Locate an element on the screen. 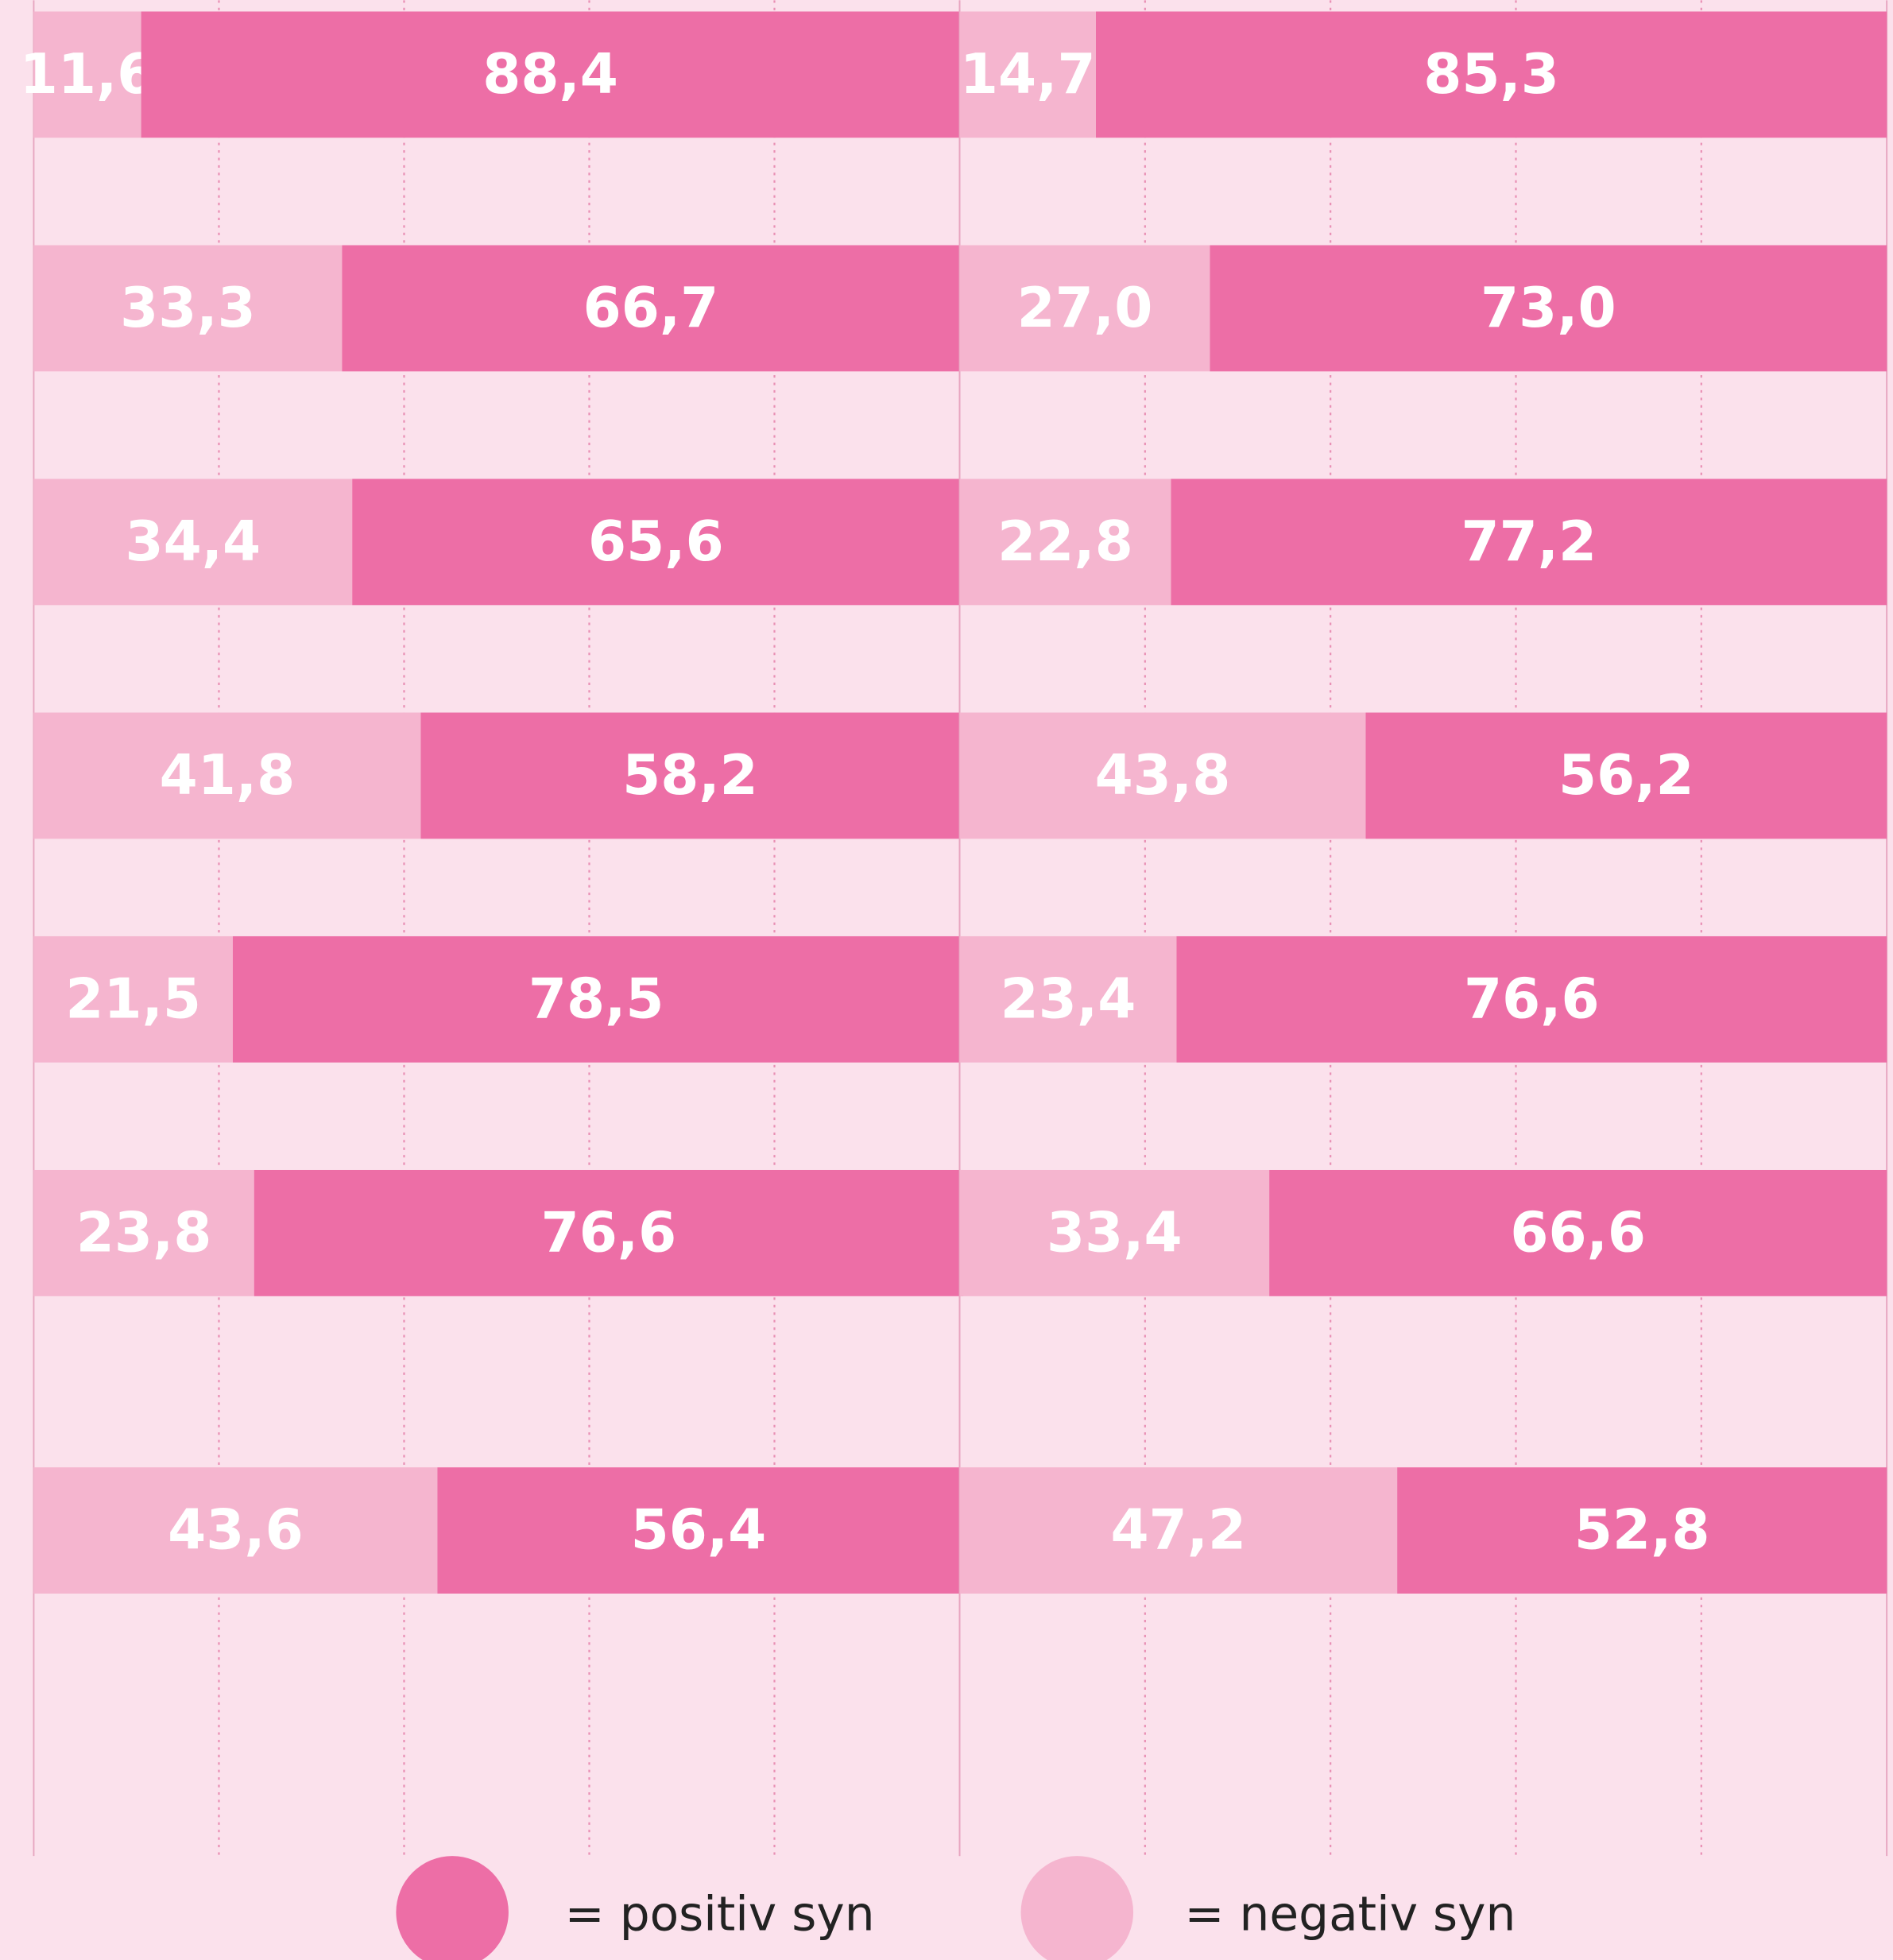 The image size is (1893, 1960). data-label: 33,3 is located at coordinates (188, 309).